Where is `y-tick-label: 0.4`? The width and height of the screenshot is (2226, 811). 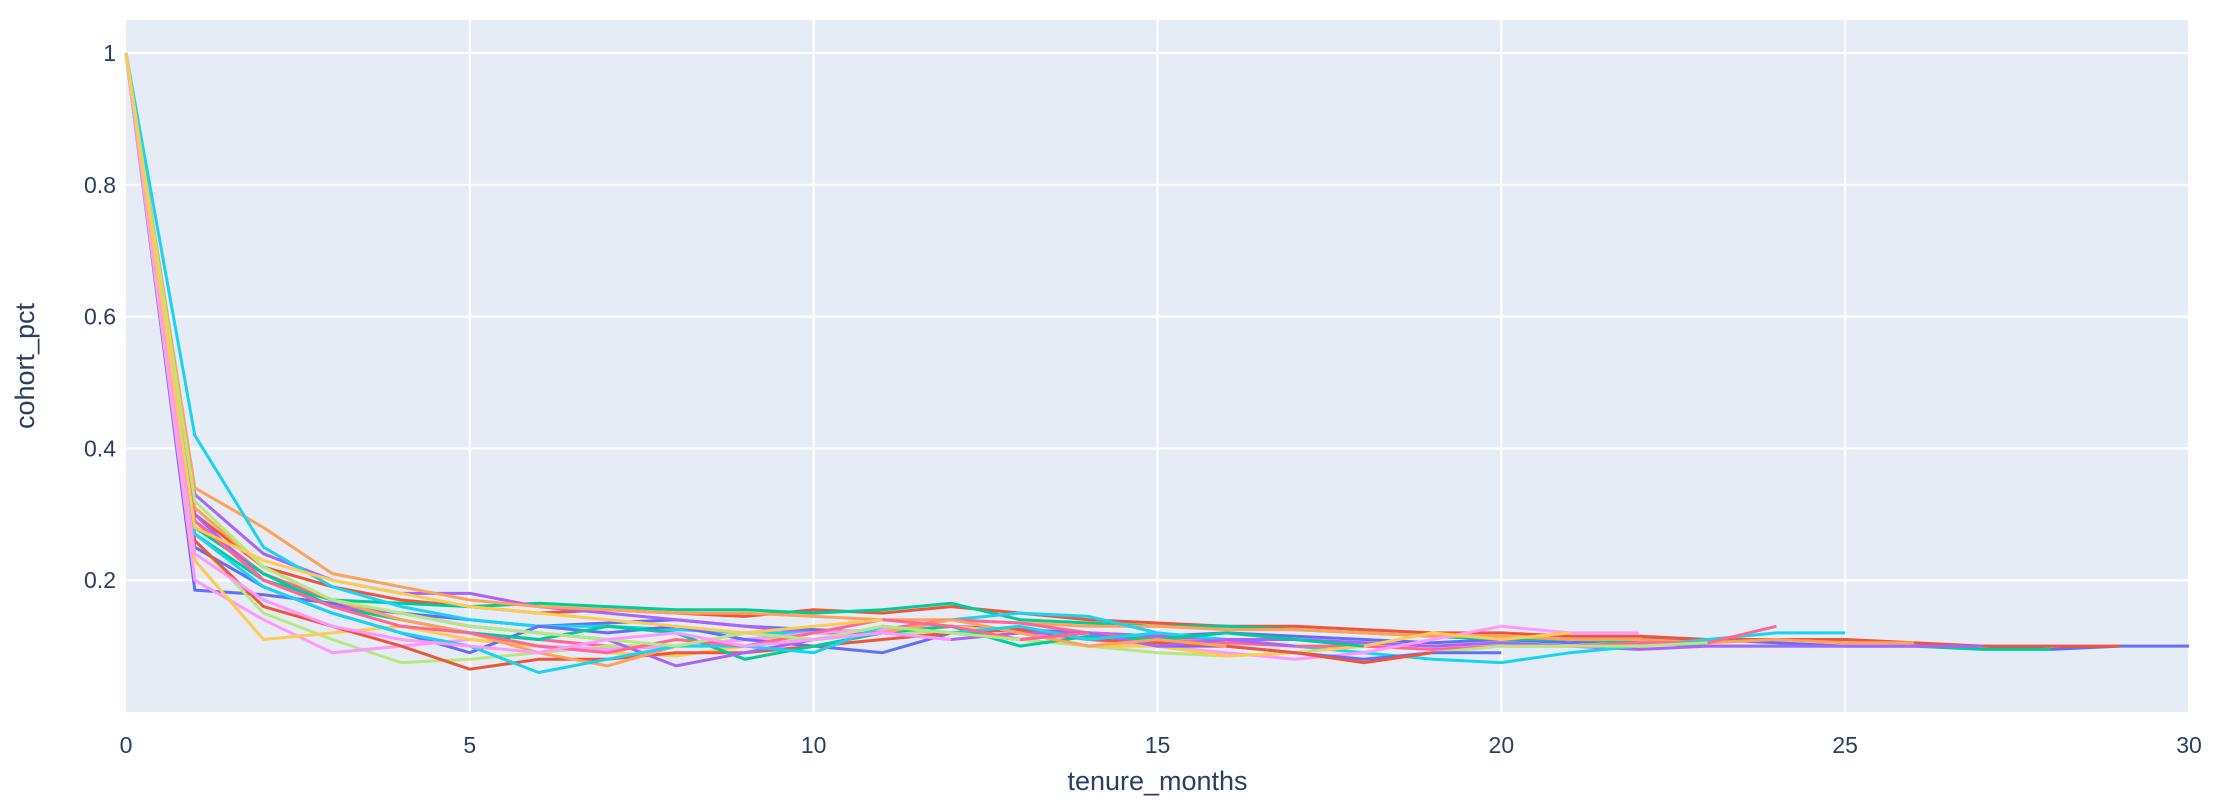 y-tick-label: 0.4 is located at coordinates (100, 448).